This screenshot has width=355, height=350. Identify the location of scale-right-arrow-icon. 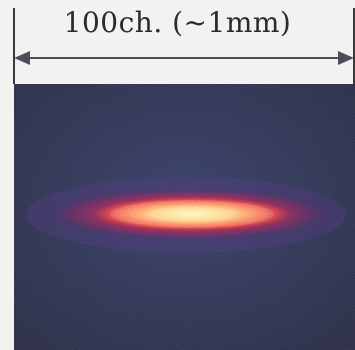
(346, 58).